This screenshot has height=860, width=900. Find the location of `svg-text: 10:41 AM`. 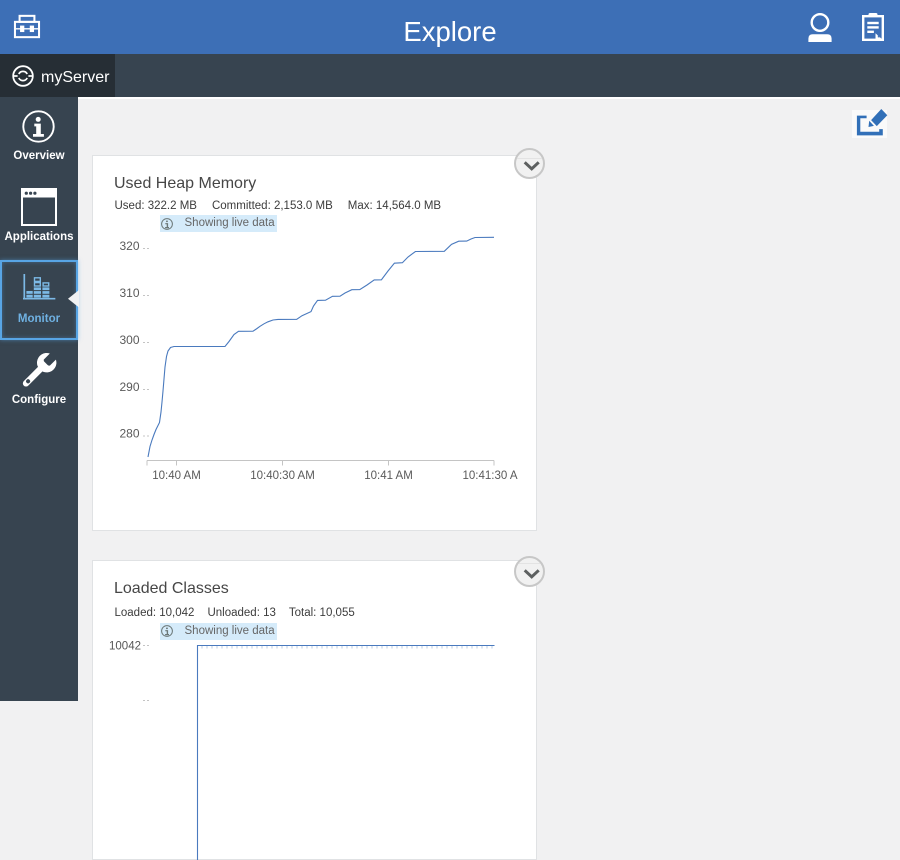

svg-text: 10:41 AM is located at coordinates (388, 476).